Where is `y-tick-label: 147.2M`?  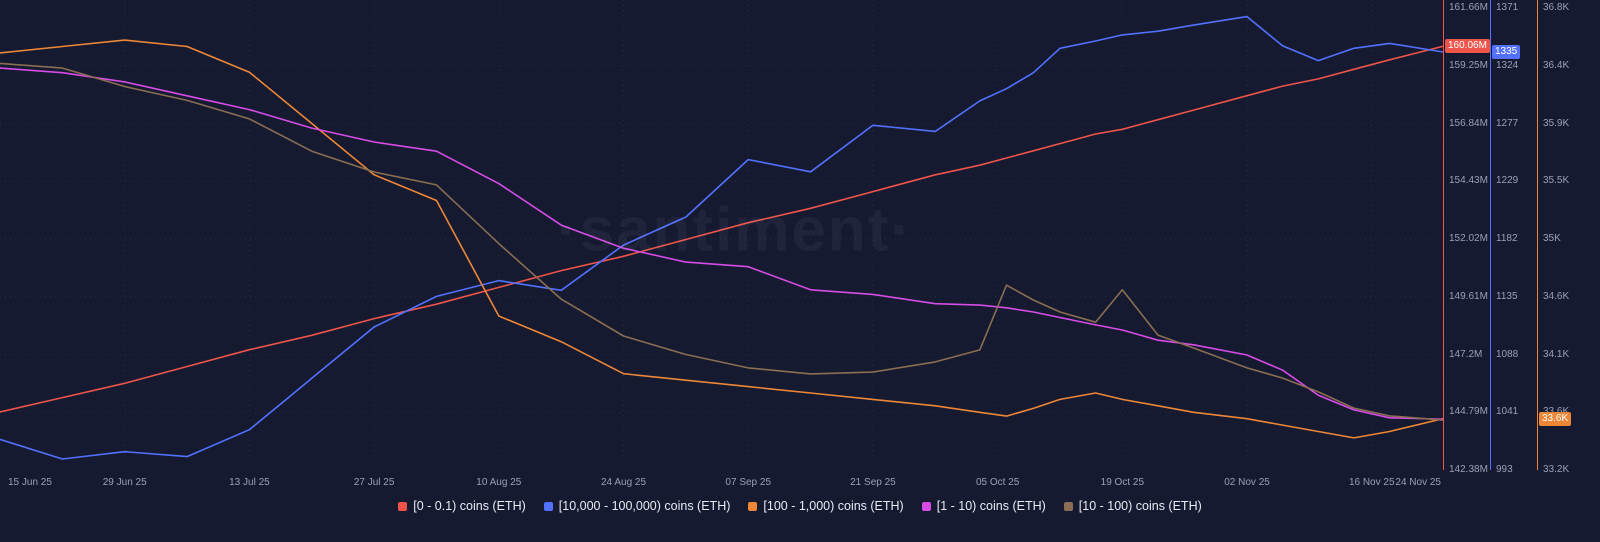 y-tick-label: 147.2M is located at coordinates (1466, 354).